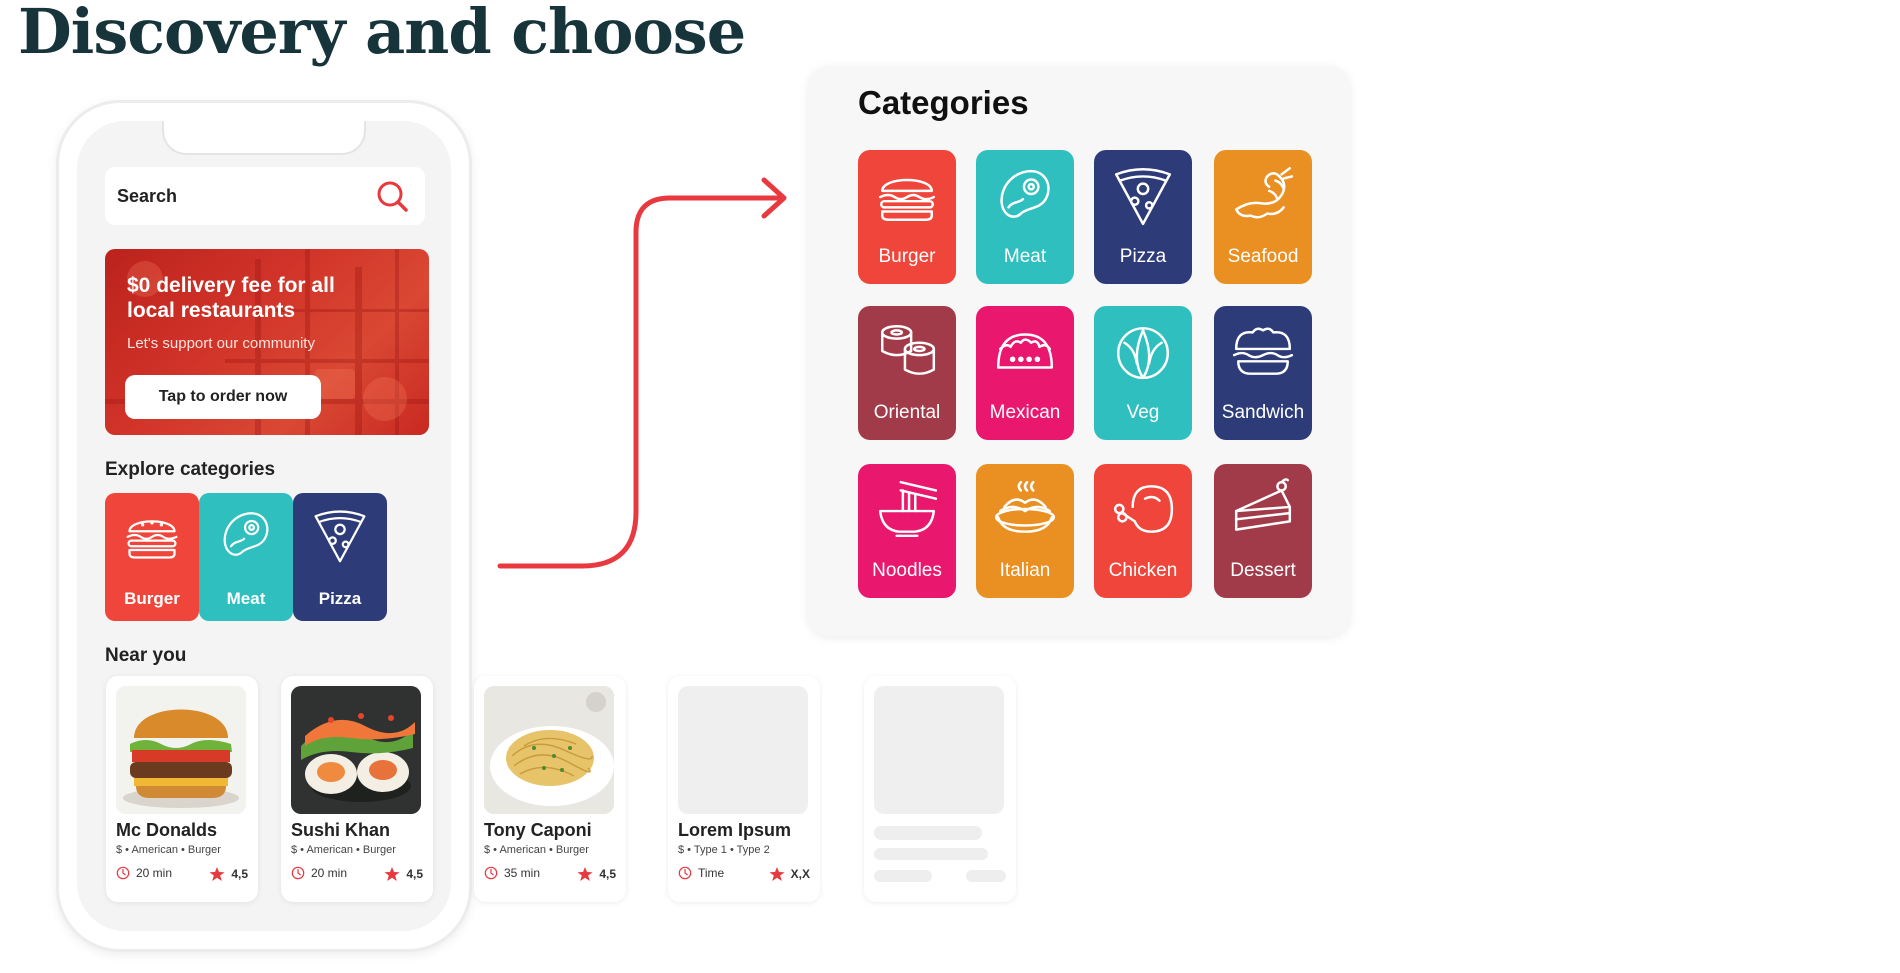 The image size is (1900, 973). What do you see at coordinates (1025, 256) in the screenshot?
I see `category-label: Meat` at bounding box center [1025, 256].